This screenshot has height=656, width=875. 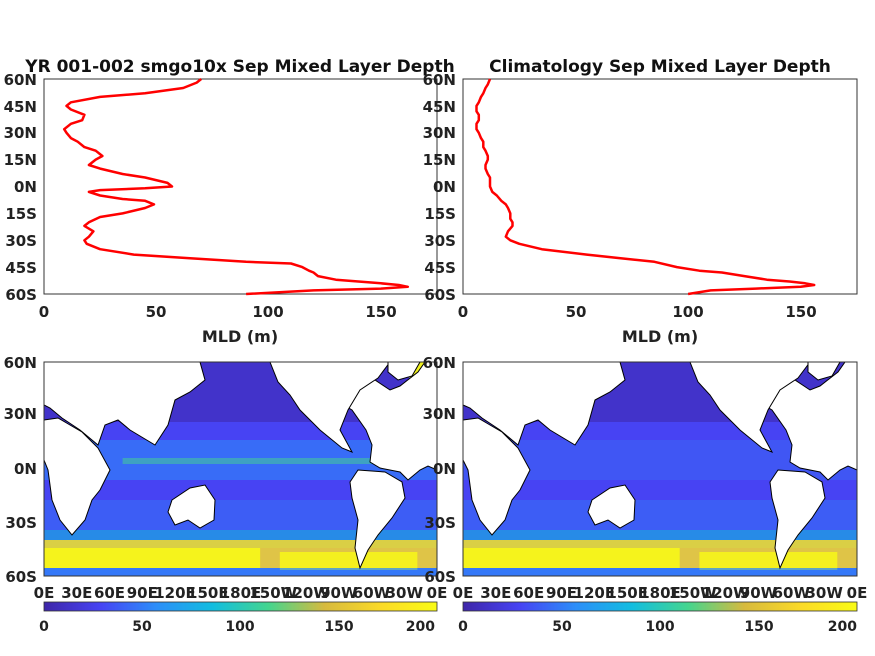 What do you see at coordinates (239, 67) in the screenshot?
I see `panel-title: YR 001-002 smgo10x Sep Mixed Layer Depth` at bounding box center [239, 67].